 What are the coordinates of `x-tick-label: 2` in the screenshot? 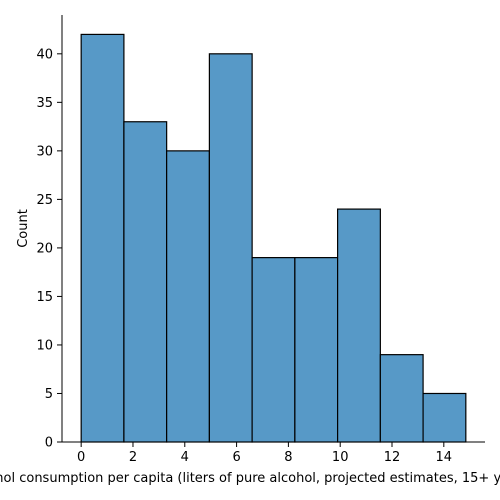 It's located at (133, 457).